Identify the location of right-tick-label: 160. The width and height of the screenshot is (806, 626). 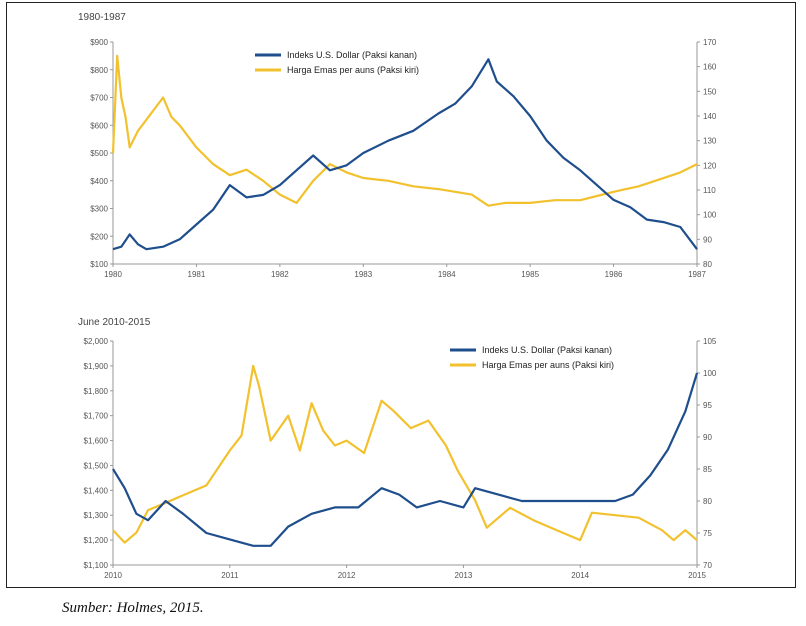
(710, 67).